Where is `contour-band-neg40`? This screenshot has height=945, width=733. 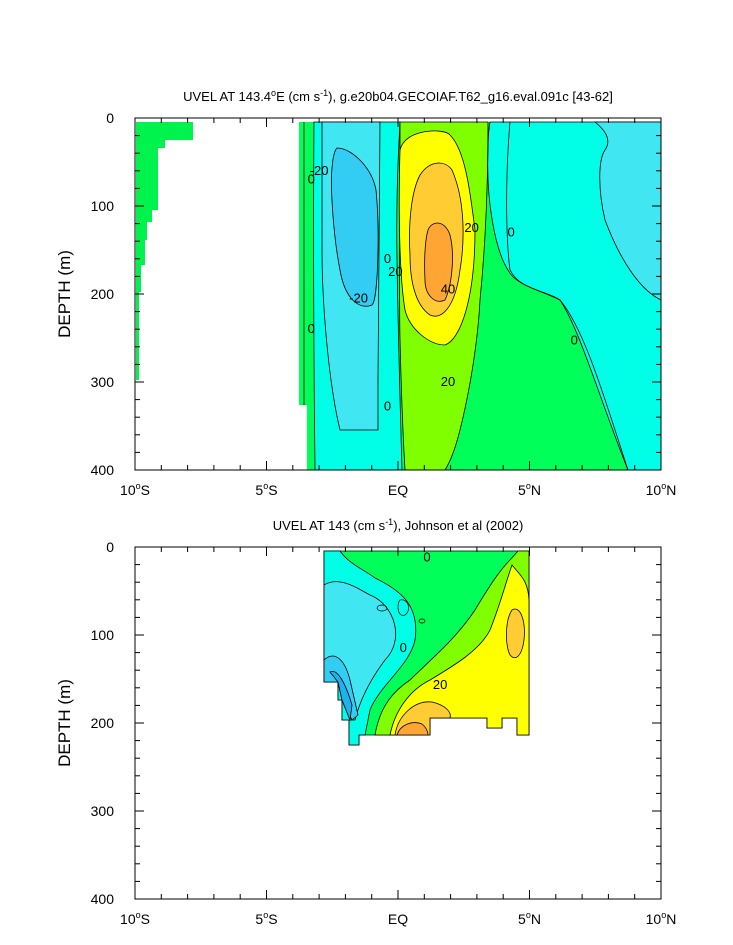 contour-band-neg40 is located at coordinates (341, 696).